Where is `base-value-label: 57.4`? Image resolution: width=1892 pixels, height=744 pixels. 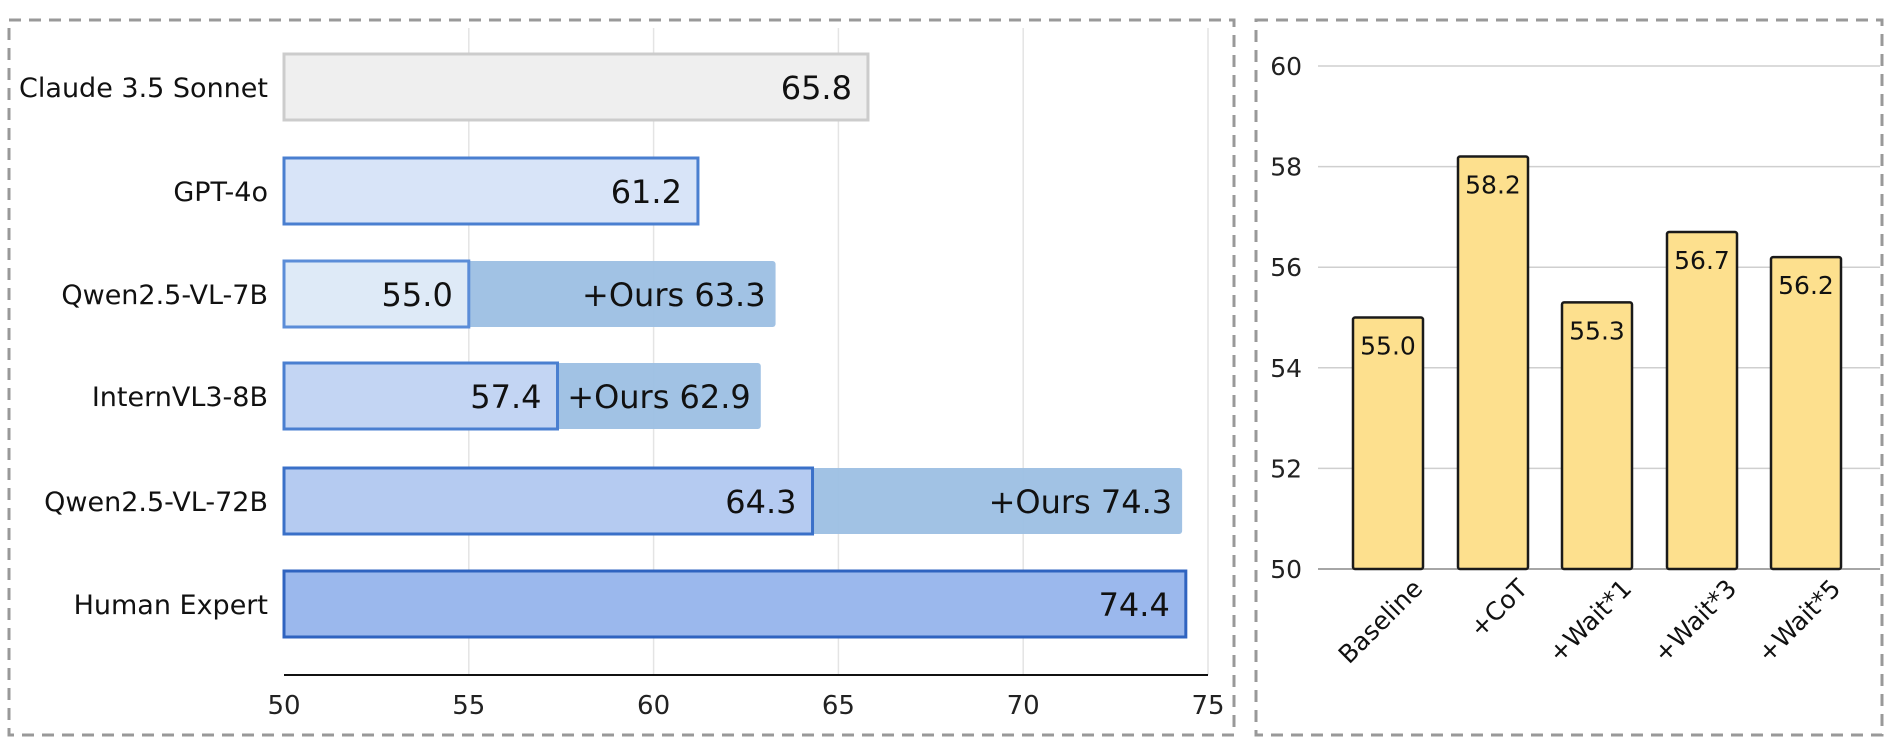
base-value-label: 57.4 is located at coordinates (505, 397).